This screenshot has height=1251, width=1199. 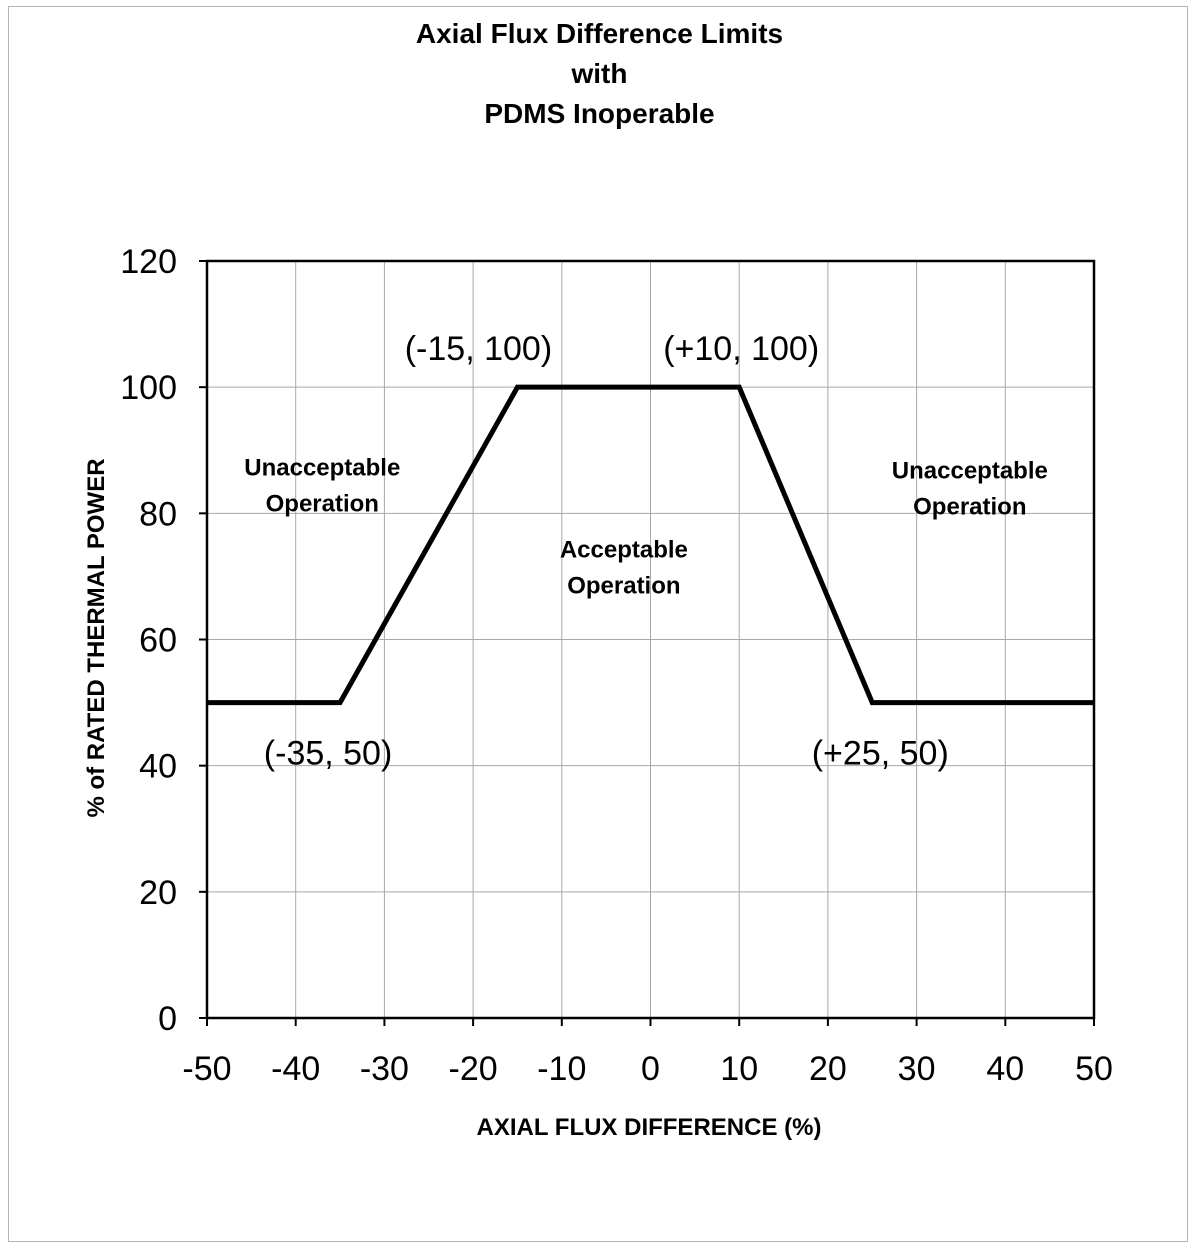 I want to click on x-tick-label: -40, so click(x=295, y=1069).